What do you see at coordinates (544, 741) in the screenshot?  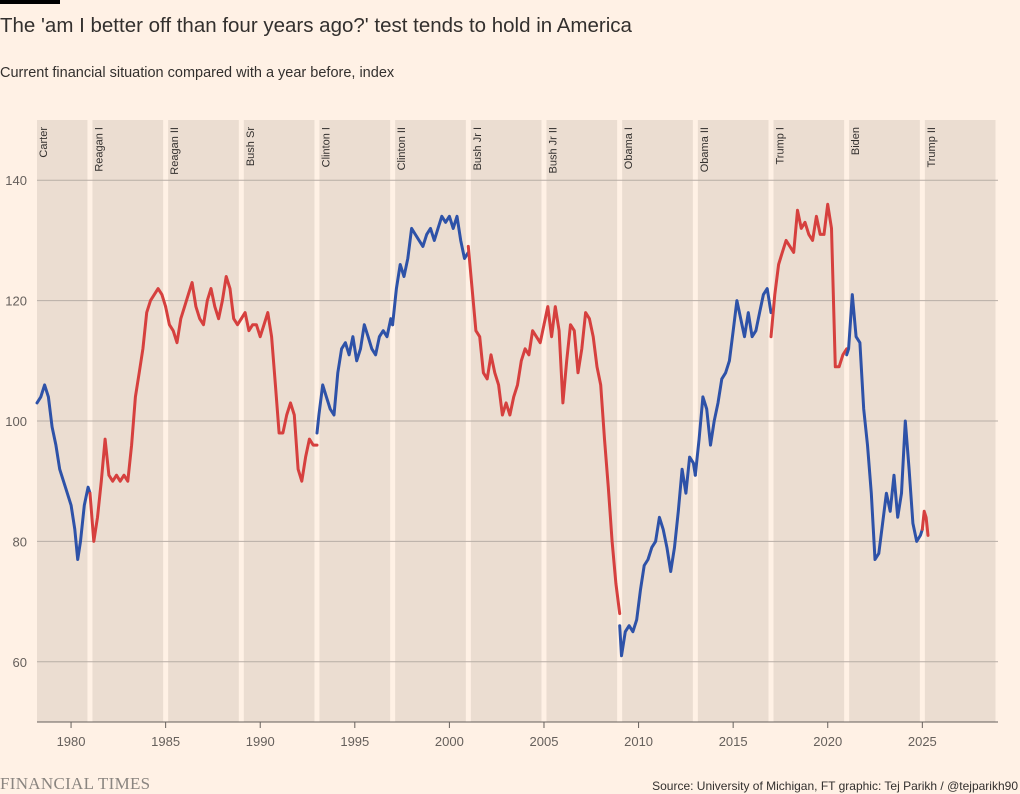 I see `x-tick-label-2005: 2005` at bounding box center [544, 741].